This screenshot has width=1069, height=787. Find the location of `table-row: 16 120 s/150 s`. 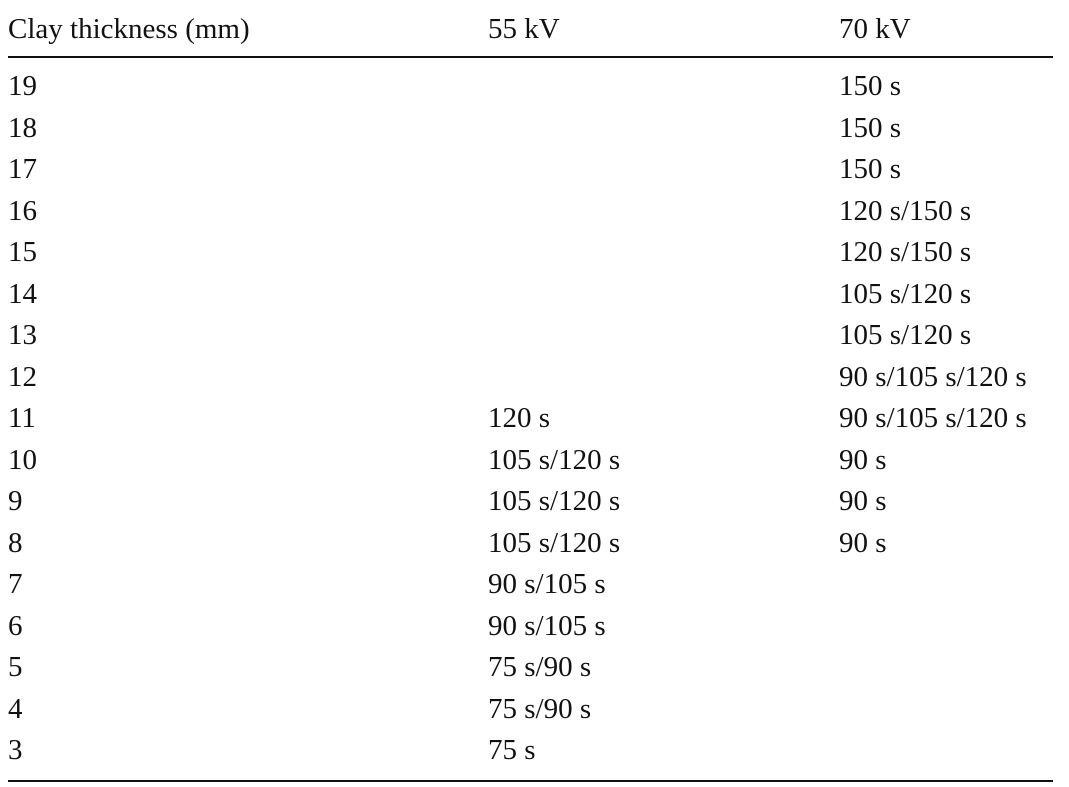

table-row: 16 120 s/150 s is located at coordinates (530, 212).